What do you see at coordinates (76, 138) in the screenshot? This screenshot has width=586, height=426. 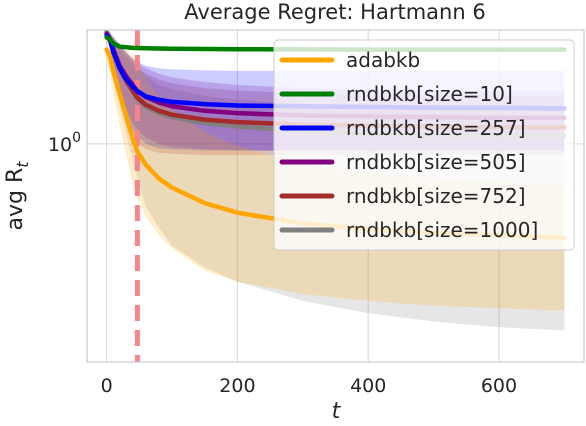 I see `y-tick-exp: 0` at bounding box center [76, 138].